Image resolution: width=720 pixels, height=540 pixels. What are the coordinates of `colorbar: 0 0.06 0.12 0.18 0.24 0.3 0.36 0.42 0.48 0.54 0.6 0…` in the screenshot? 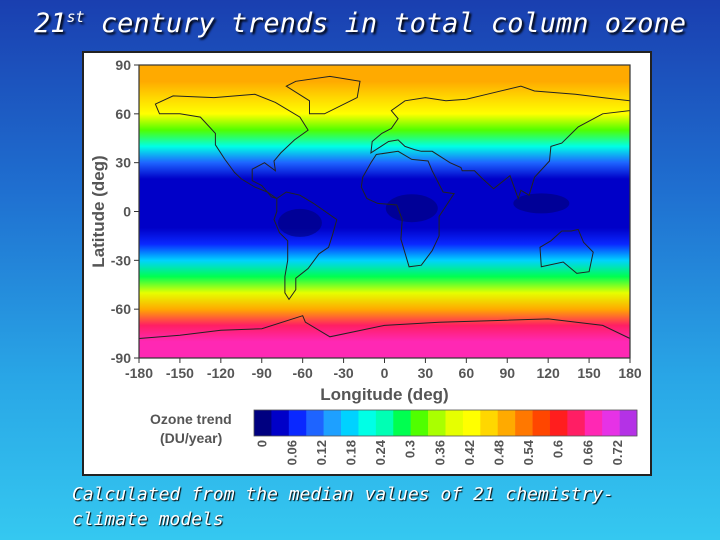 It's located at (445, 437).